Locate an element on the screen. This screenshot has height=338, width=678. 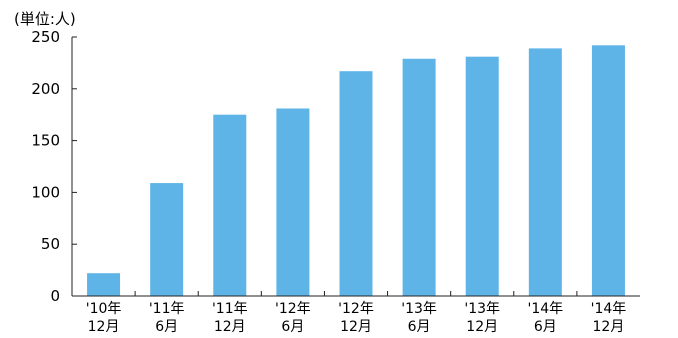
category-label-year-8: '14年 is located at coordinates (609, 309).